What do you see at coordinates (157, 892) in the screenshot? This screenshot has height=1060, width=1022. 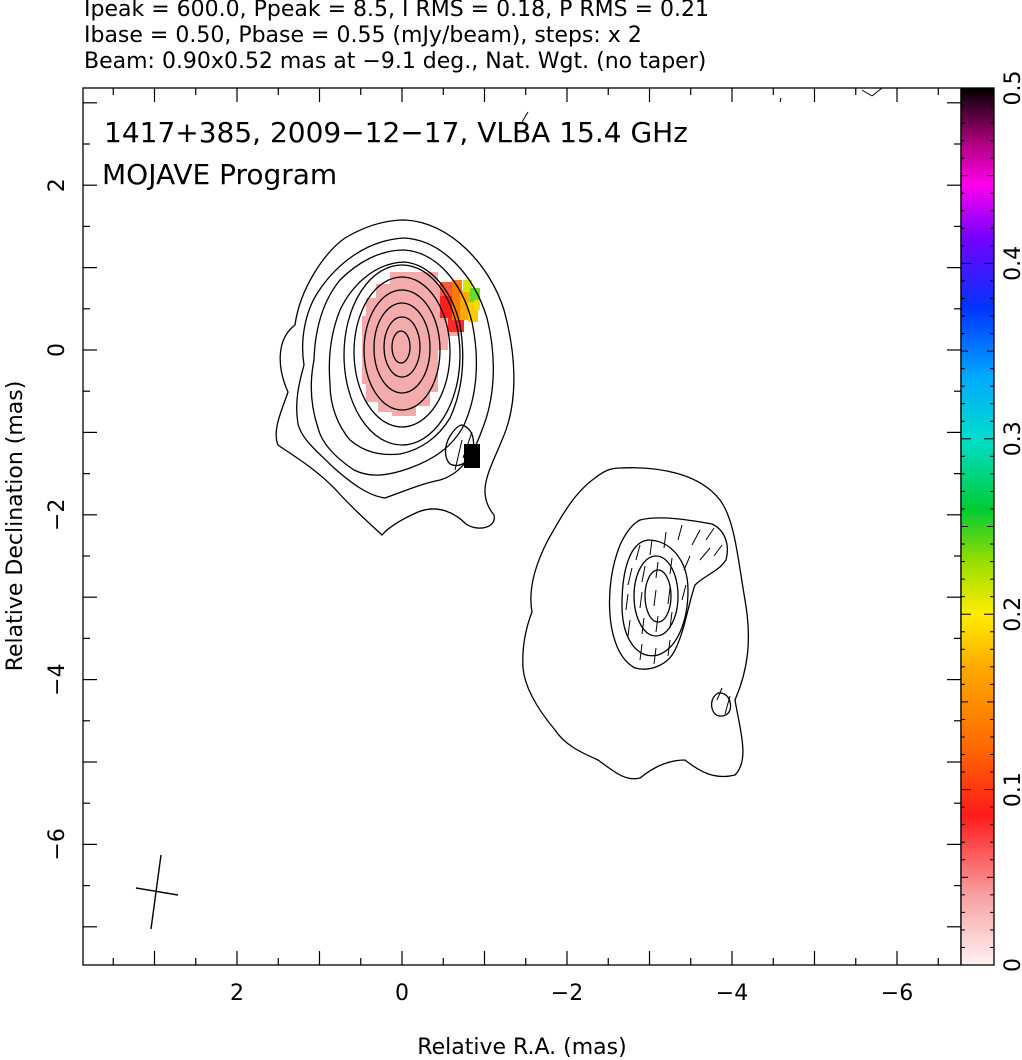 I see `beam-cross` at bounding box center [157, 892].